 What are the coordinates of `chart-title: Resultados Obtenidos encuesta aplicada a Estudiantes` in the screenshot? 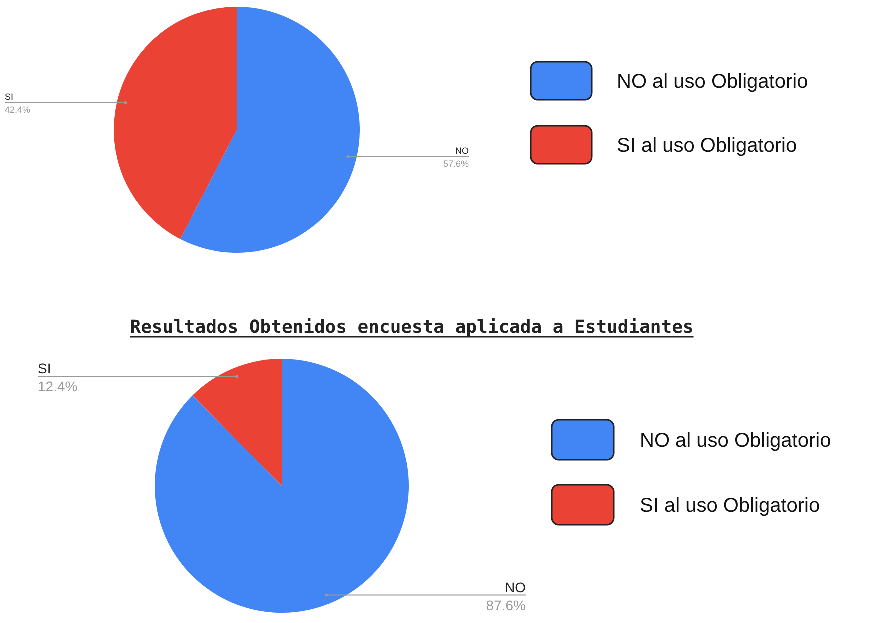 It's located at (412, 327).